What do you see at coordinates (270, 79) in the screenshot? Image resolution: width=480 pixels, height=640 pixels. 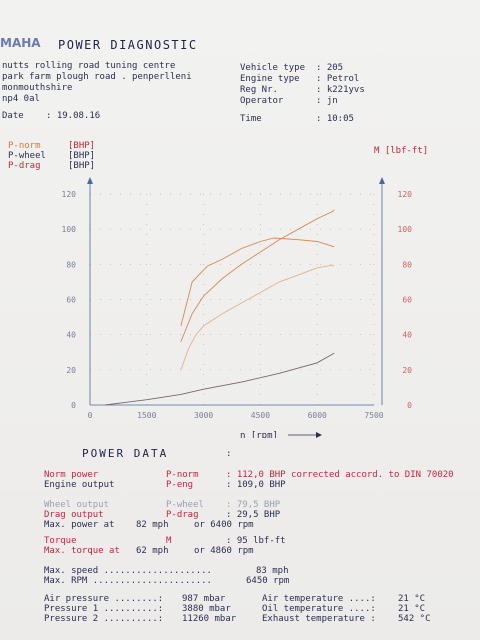 I see `engine-type-label: Engine type` at bounding box center [270, 79].